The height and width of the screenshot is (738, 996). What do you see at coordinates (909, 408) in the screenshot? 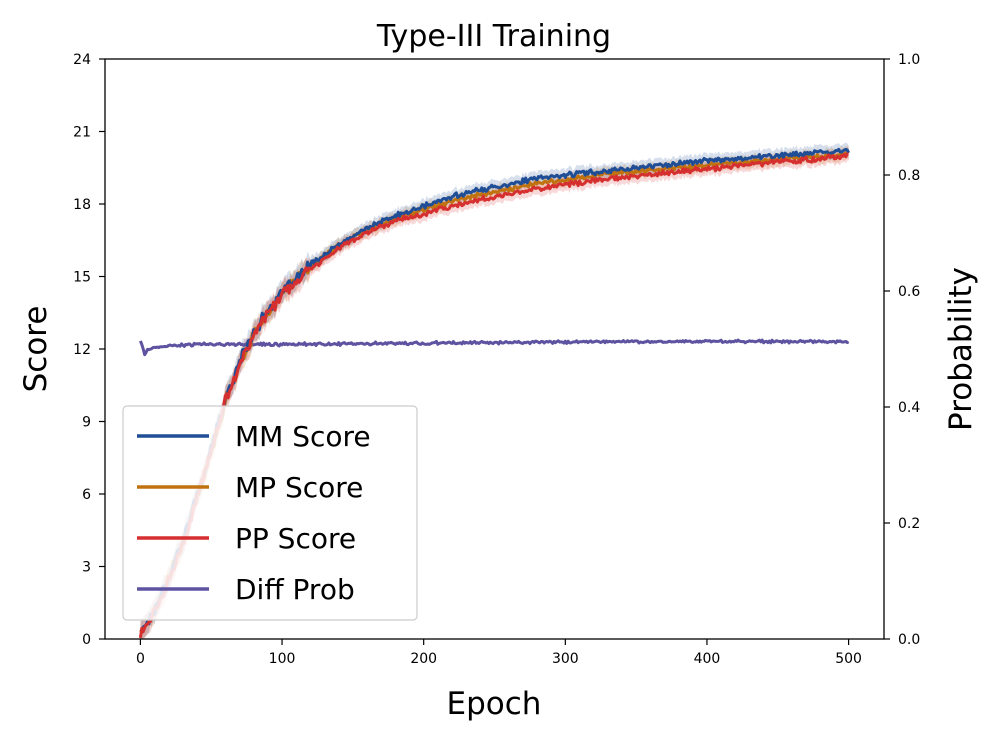
I see `y2-tick-label: 0.4` at bounding box center [909, 408].